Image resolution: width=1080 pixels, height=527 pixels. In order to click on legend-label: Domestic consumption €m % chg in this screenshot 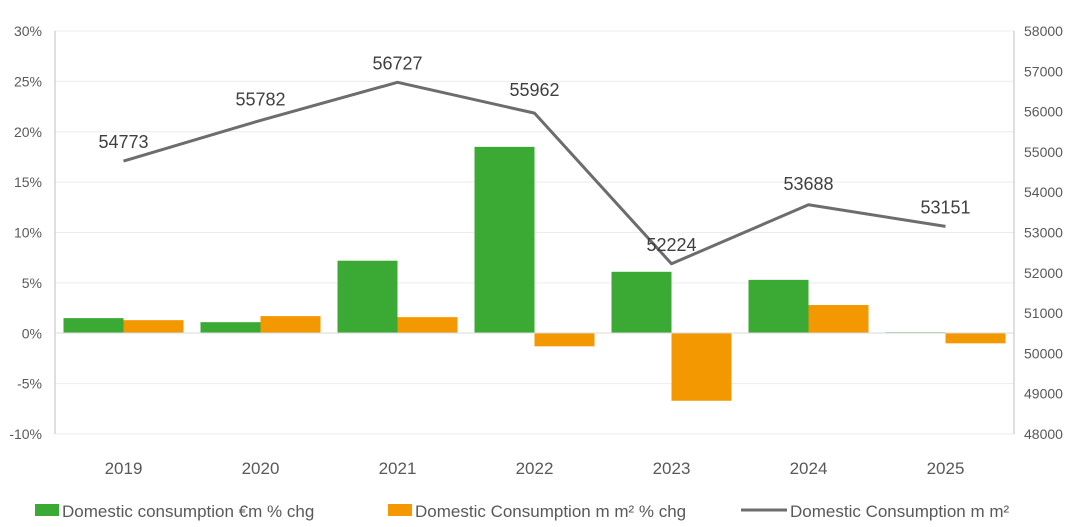, I will do `click(188, 511)`.